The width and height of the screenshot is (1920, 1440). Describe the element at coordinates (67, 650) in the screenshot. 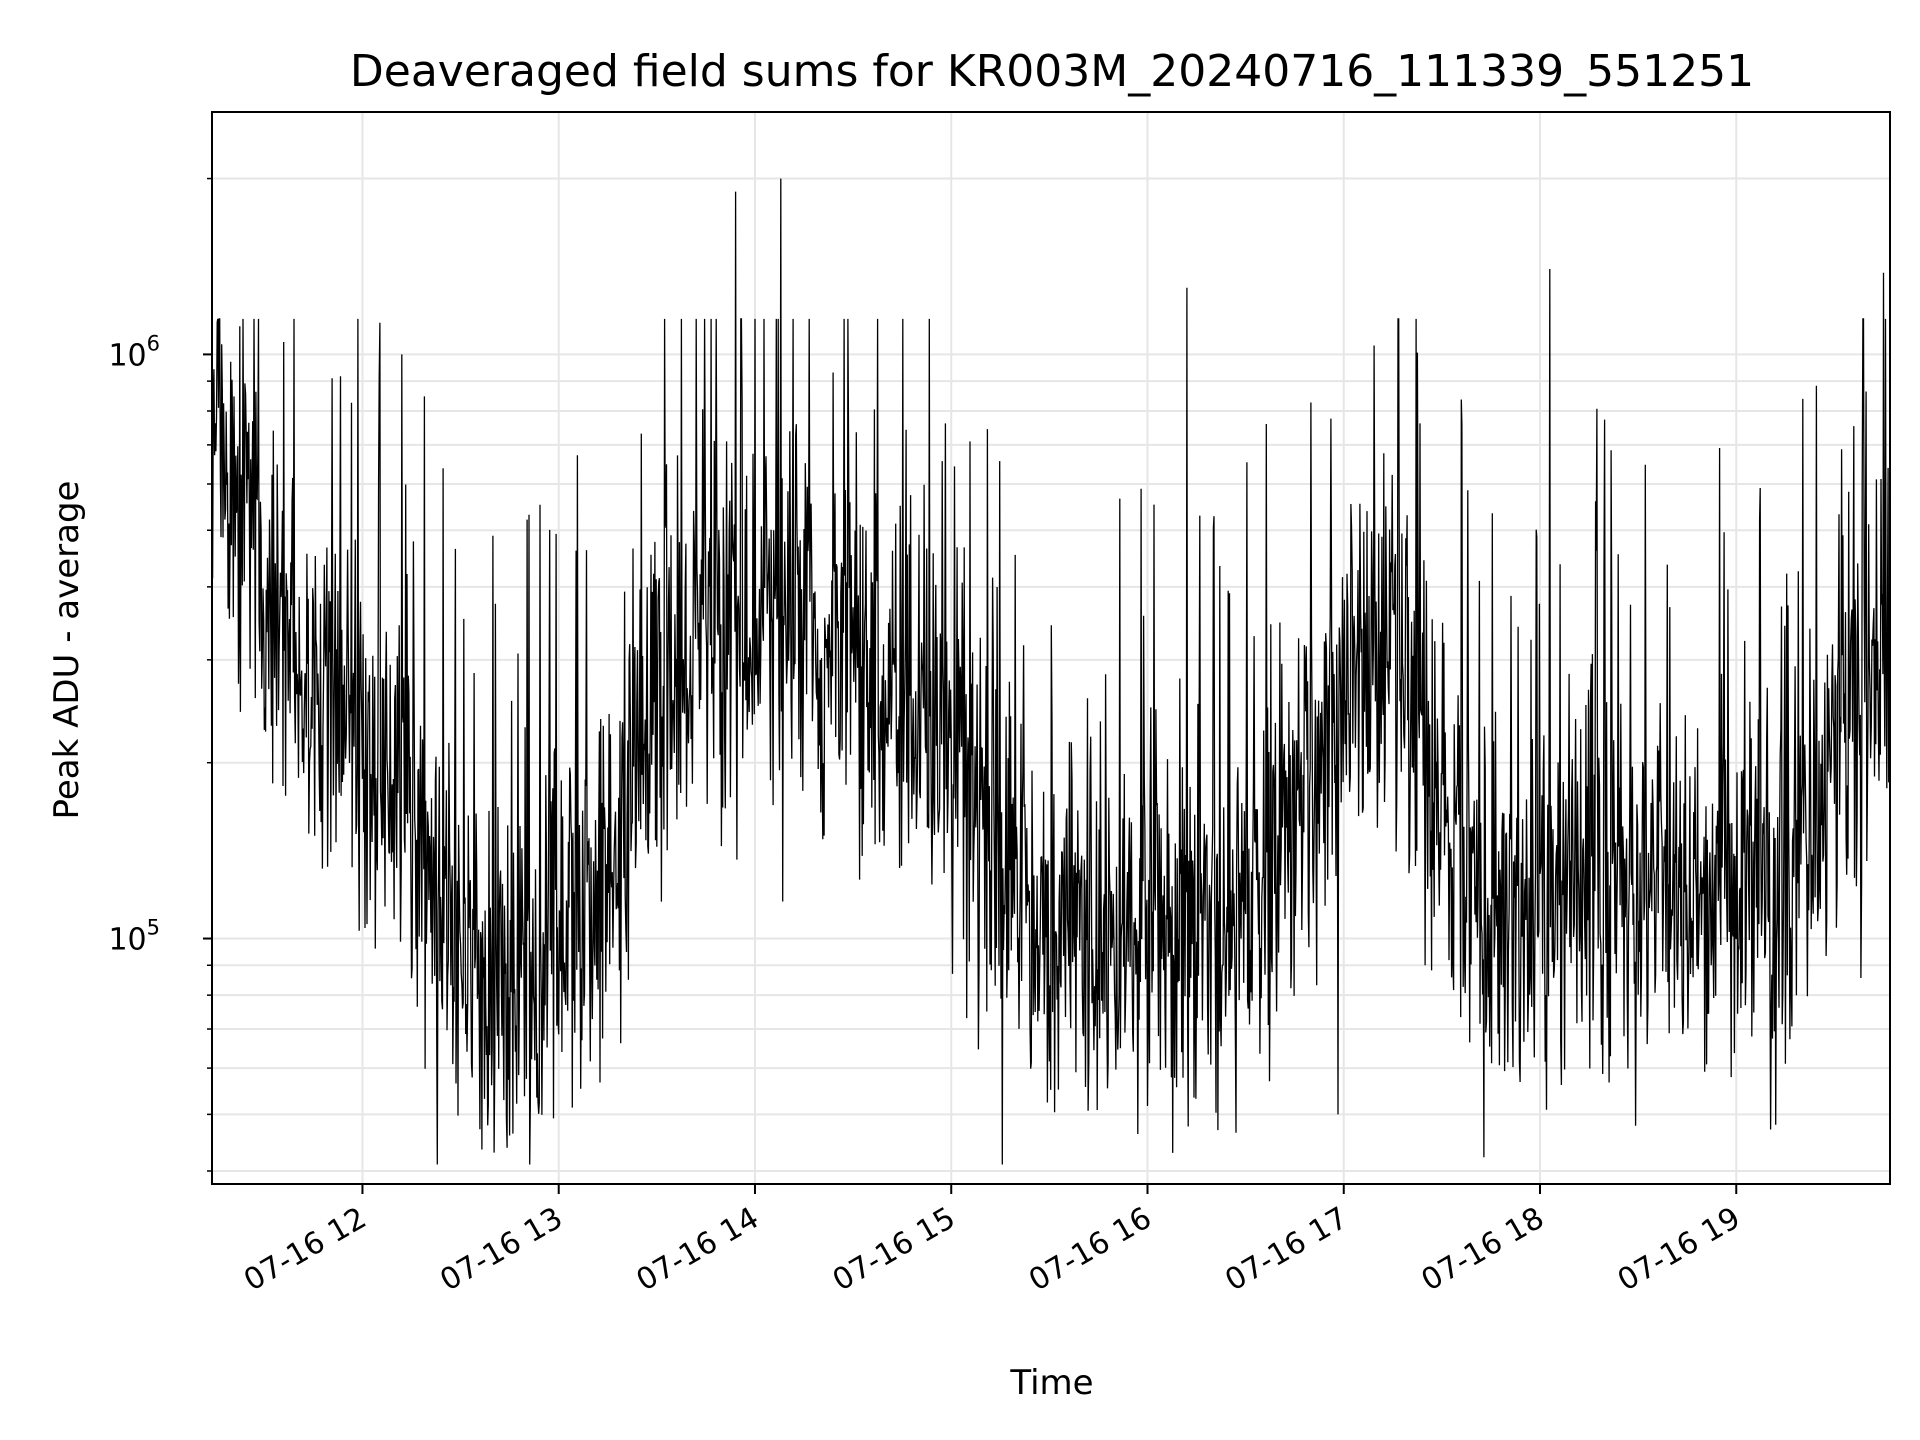

I see `y-axis-title: Peak ADU - average` at that location.